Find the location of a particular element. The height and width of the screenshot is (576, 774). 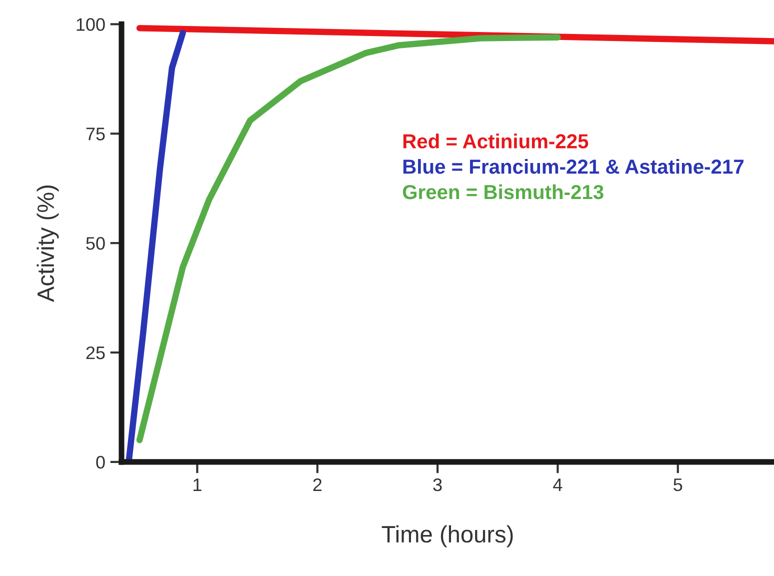

text: Blue = Francium-221 & Astatine-217 is located at coordinates (573, 166).